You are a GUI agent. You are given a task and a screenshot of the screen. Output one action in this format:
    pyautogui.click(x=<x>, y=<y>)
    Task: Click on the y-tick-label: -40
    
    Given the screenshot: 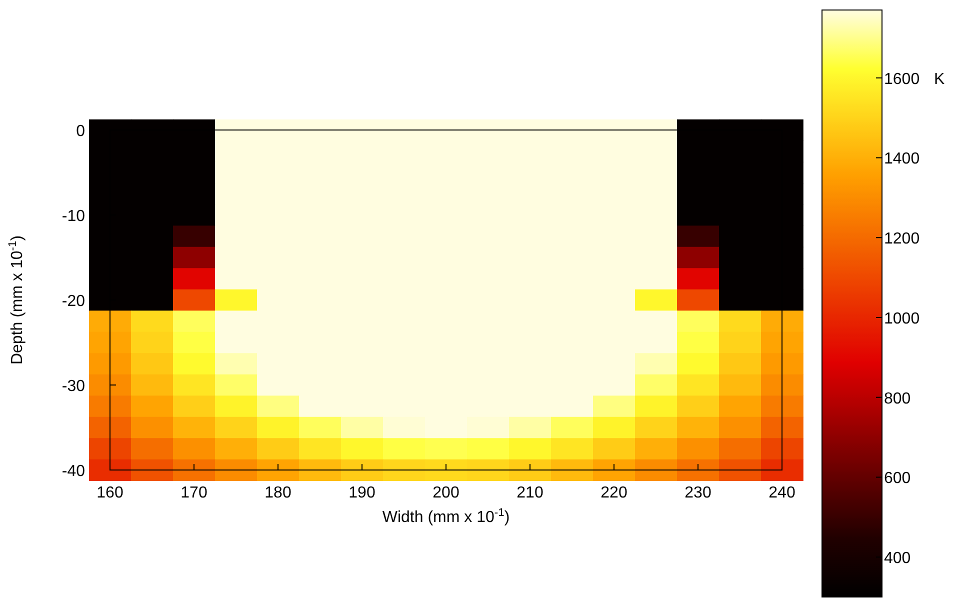 What is the action you would take?
    pyautogui.click(x=74, y=471)
    